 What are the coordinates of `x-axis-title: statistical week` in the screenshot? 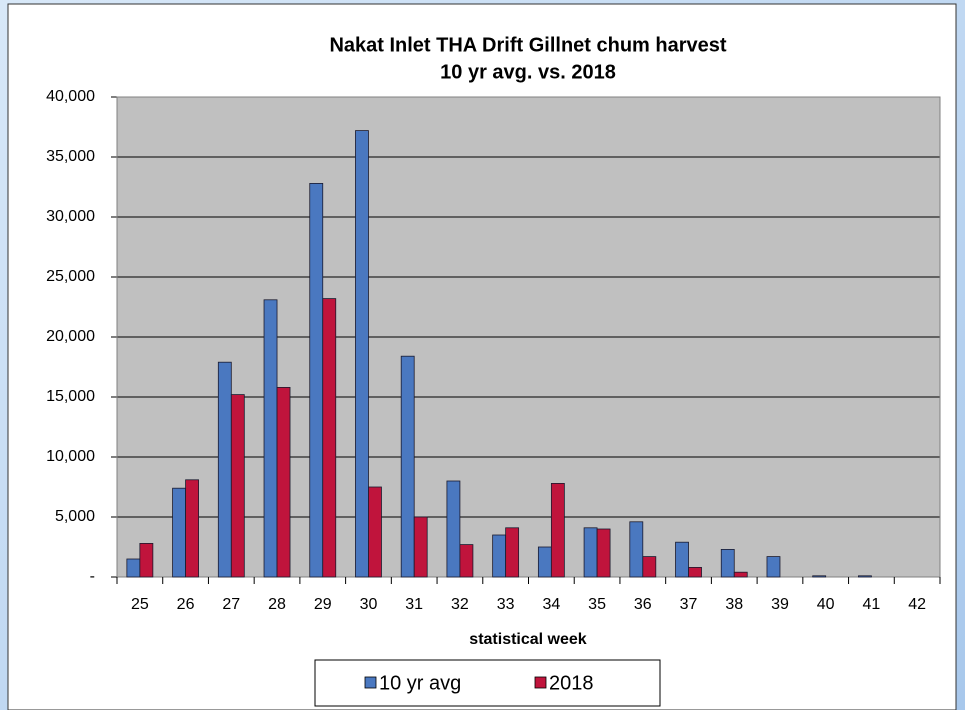 It's located at (528, 639).